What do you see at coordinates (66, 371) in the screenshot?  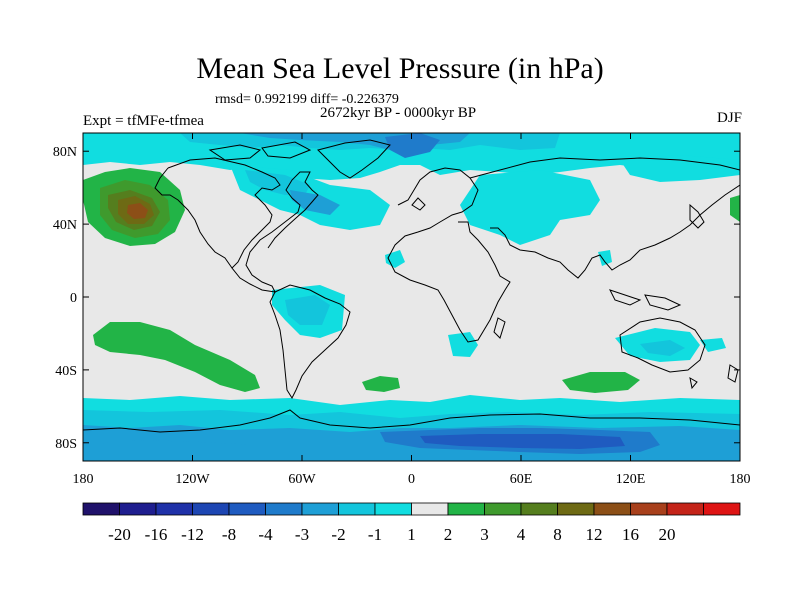 I see `lat-label: 40S` at bounding box center [66, 371].